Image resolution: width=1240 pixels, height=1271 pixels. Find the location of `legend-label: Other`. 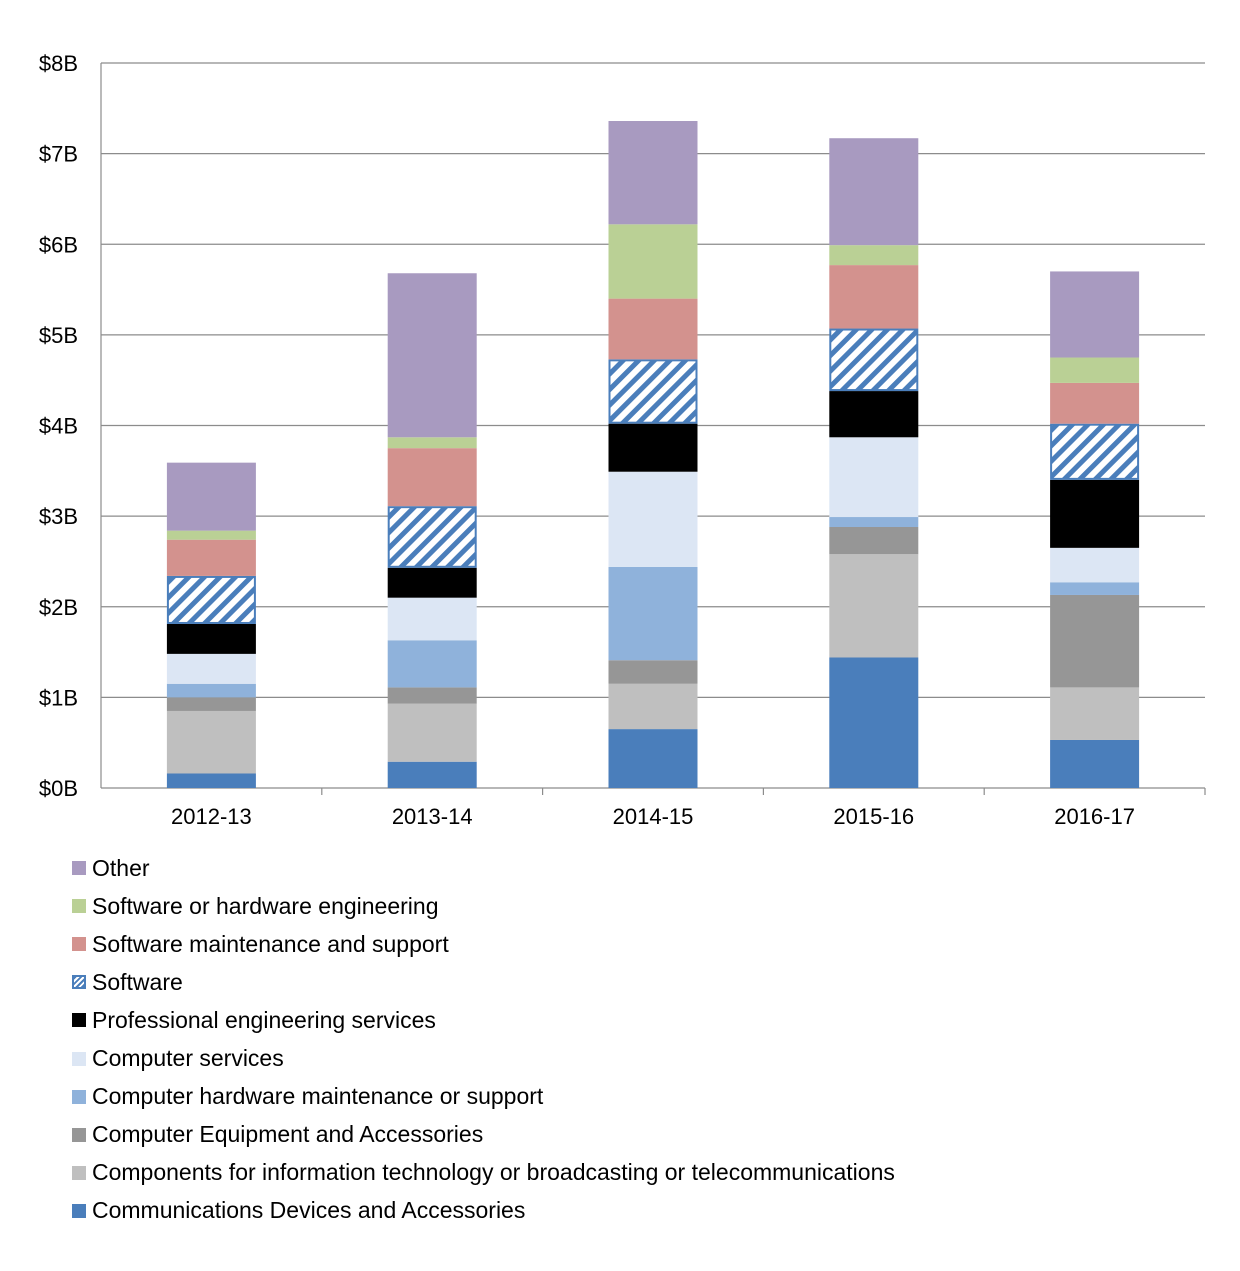

legend-label: Other is located at coordinates (121, 867).